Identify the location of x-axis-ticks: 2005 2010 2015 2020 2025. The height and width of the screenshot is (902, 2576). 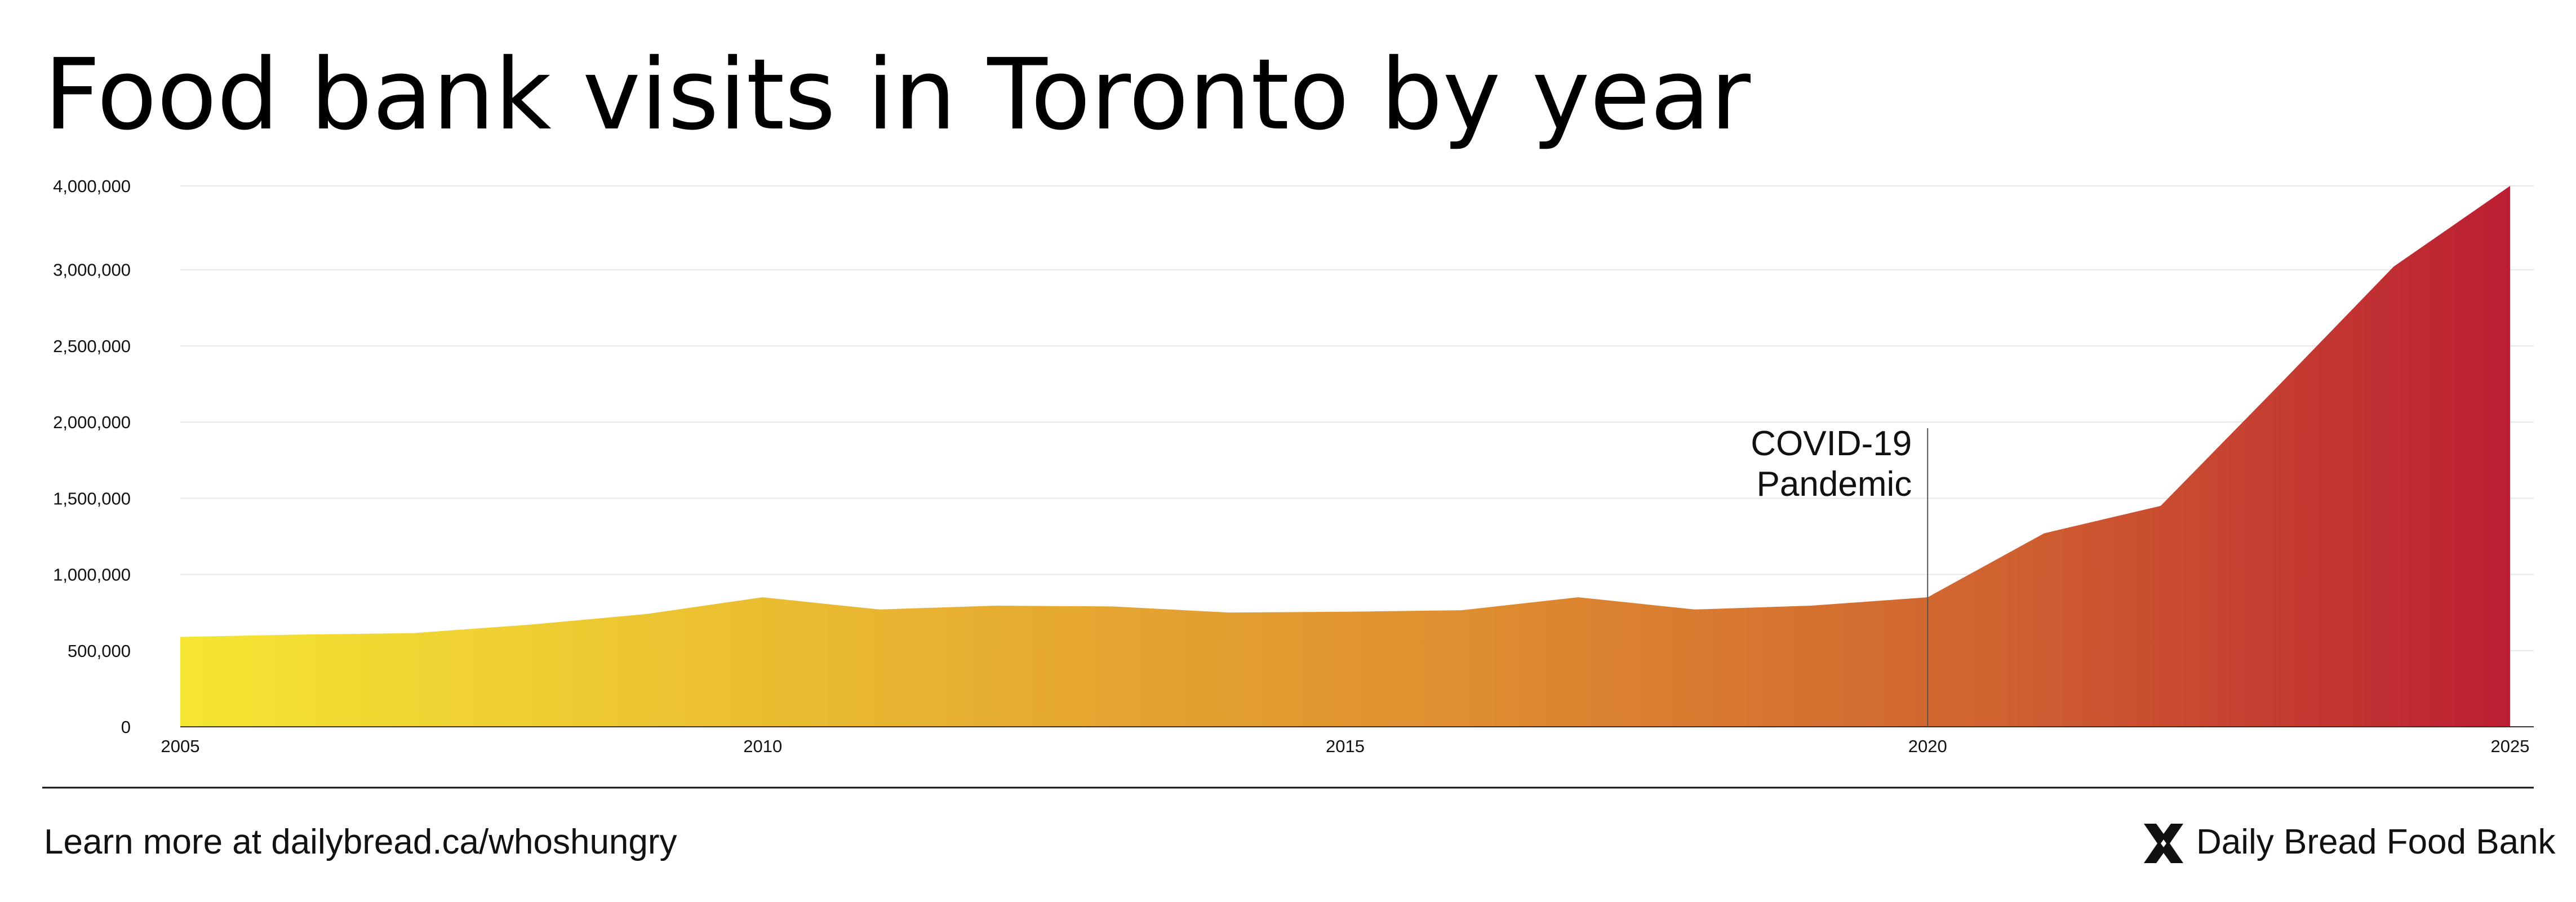
(1345, 746).